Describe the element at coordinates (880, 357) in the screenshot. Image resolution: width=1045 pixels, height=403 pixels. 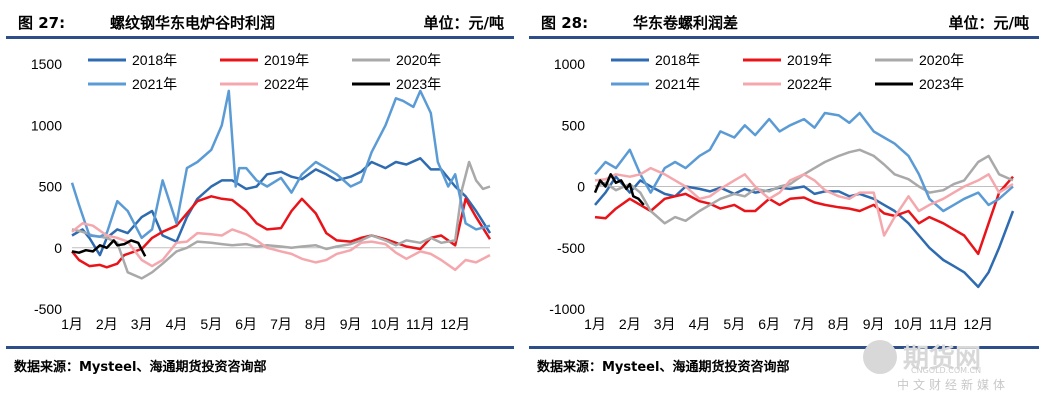
I see `watermark-logo-icon` at that location.